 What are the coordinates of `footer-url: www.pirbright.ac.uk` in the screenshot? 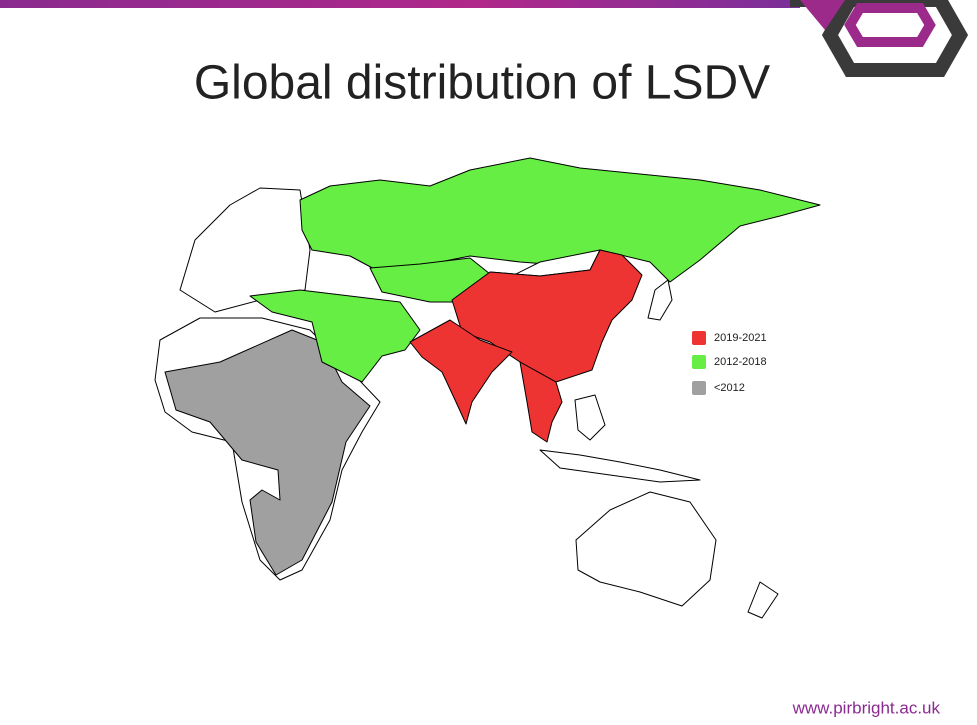 It's located at (866, 707).